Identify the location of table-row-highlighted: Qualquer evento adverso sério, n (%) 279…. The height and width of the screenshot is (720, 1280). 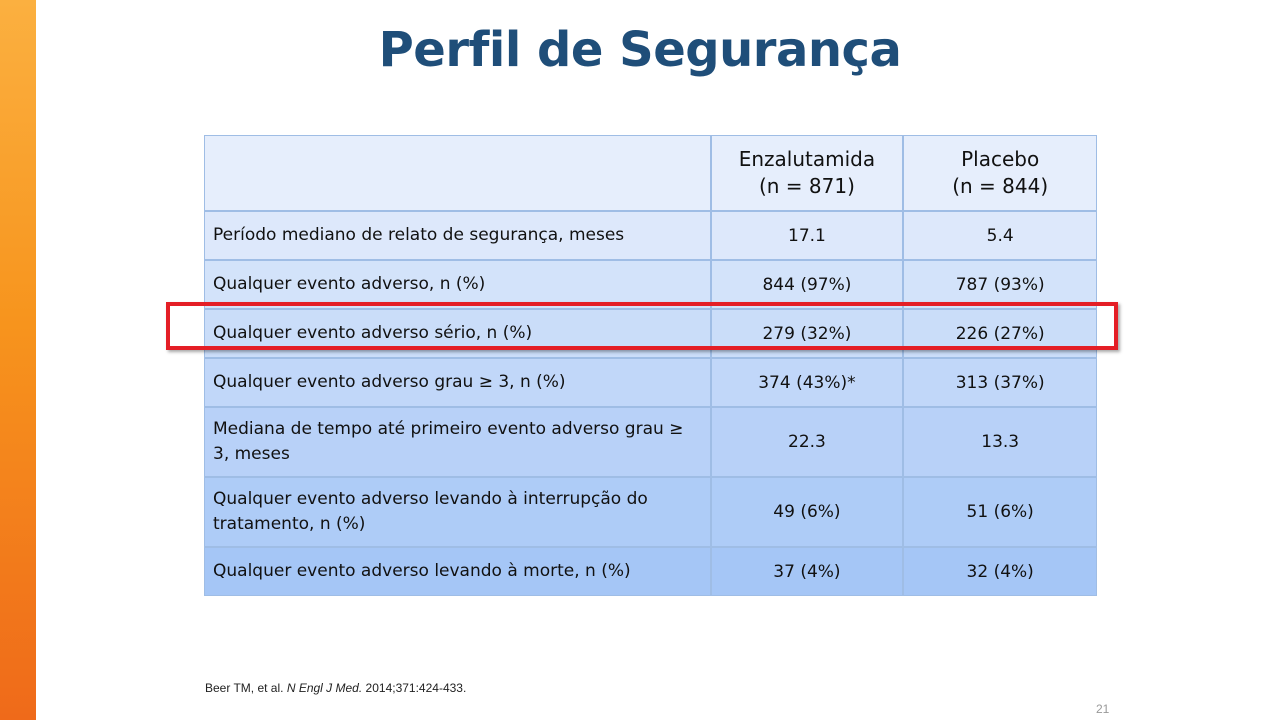
(650, 333).